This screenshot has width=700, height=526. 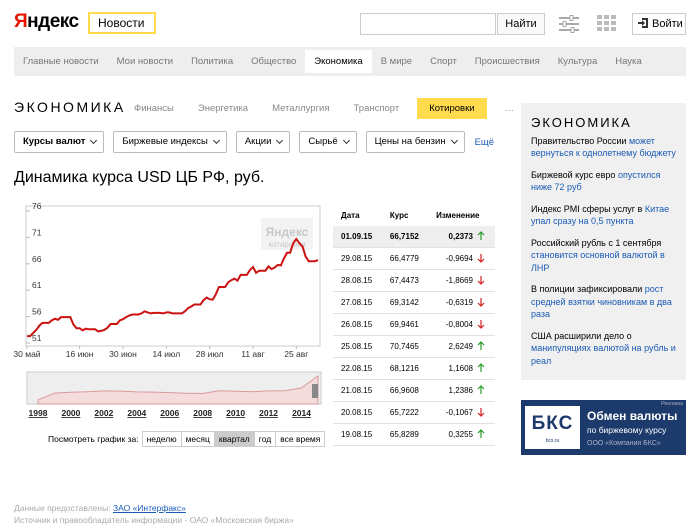 I want to click on ad-company: ООО «Компания БКС», so click(x=624, y=443).